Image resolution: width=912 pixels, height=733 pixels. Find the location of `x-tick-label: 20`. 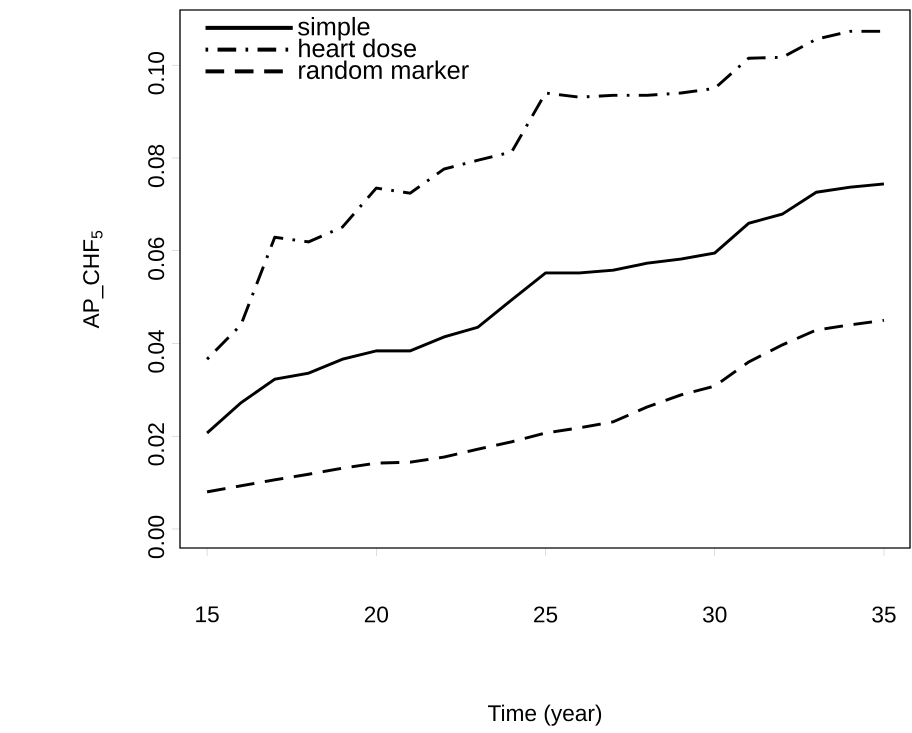

x-tick-label: 20 is located at coordinates (376, 614).